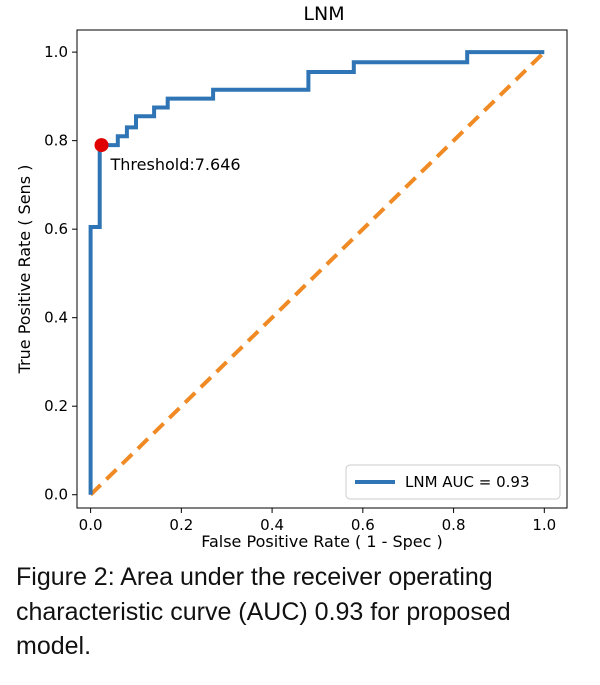 Image resolution: width=600 pixels, height=685 pixels. Describe the element at coordinates (24, 270) in the screenshot. I see `y-axis-title: True Positive Rate ( Sens )` at that location.